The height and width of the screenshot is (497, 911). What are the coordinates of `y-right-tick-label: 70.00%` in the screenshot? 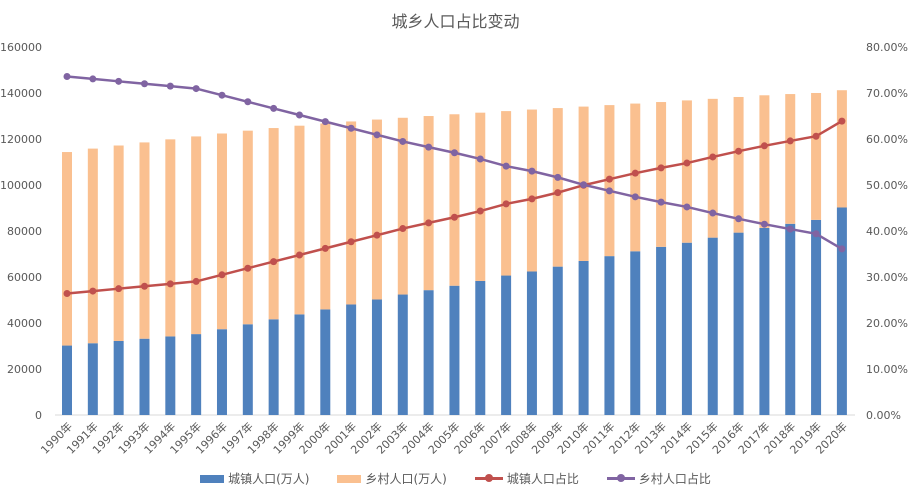 It's located at (887, 93).